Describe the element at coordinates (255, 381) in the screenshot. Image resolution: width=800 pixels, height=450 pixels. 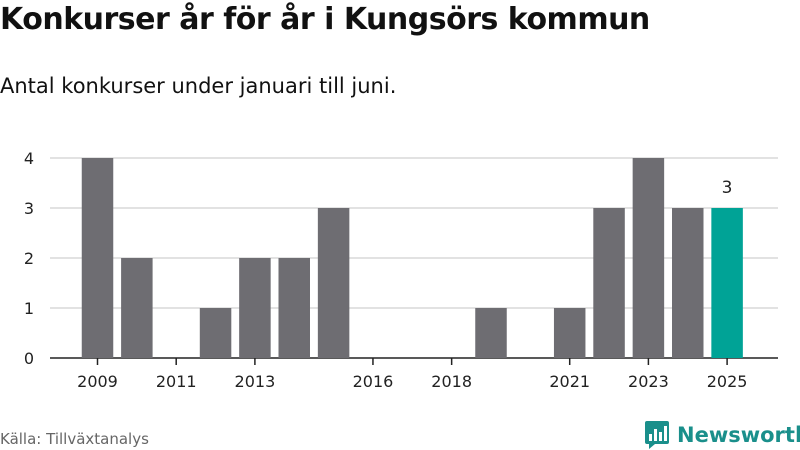
I see `x-tick-label-2013: 2013` at that location.